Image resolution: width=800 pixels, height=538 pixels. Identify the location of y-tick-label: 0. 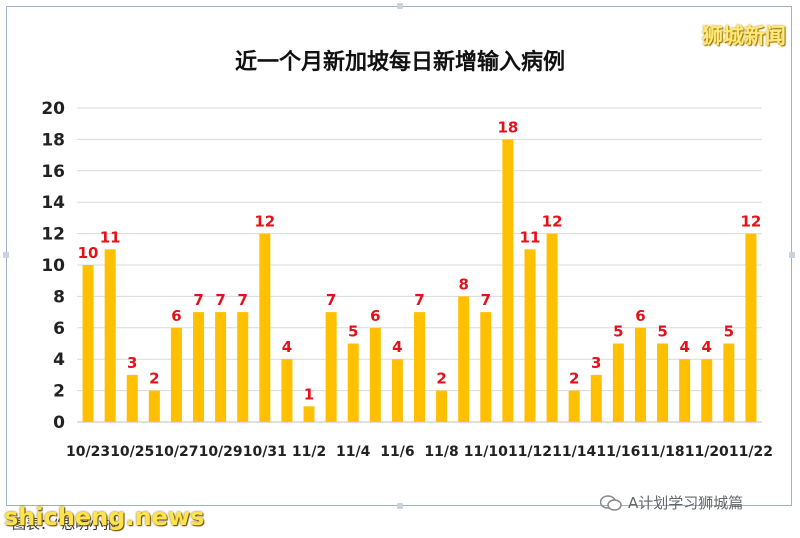
(59, 423).